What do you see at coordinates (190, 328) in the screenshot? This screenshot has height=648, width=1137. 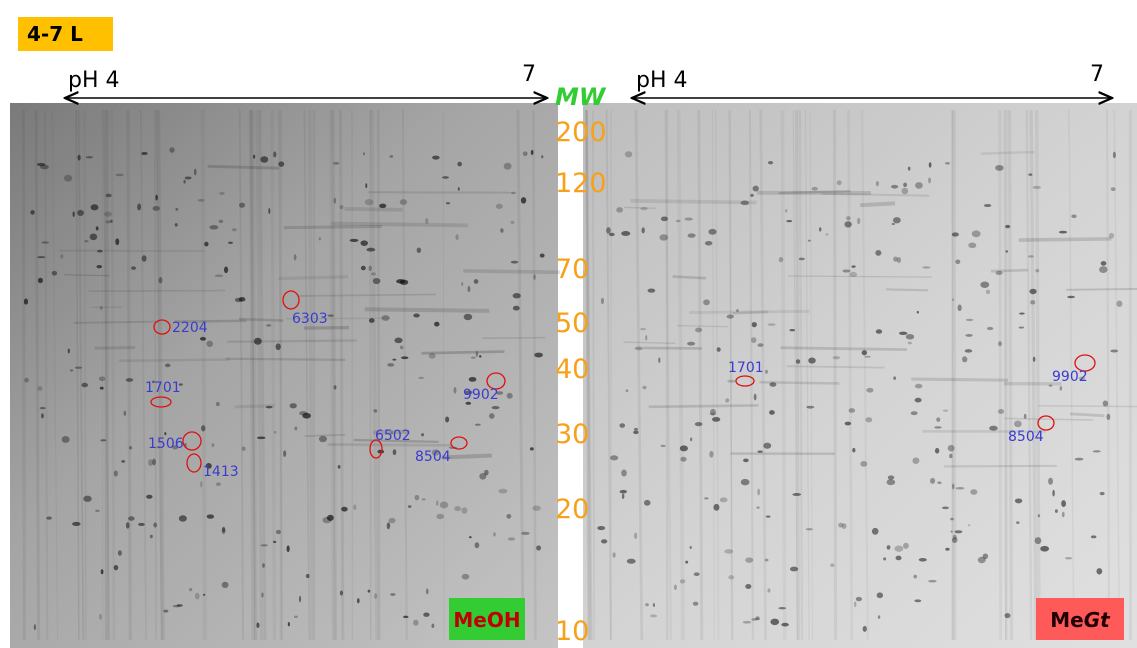 I see `spot-label: 2204` at bounding box center [190, 328].